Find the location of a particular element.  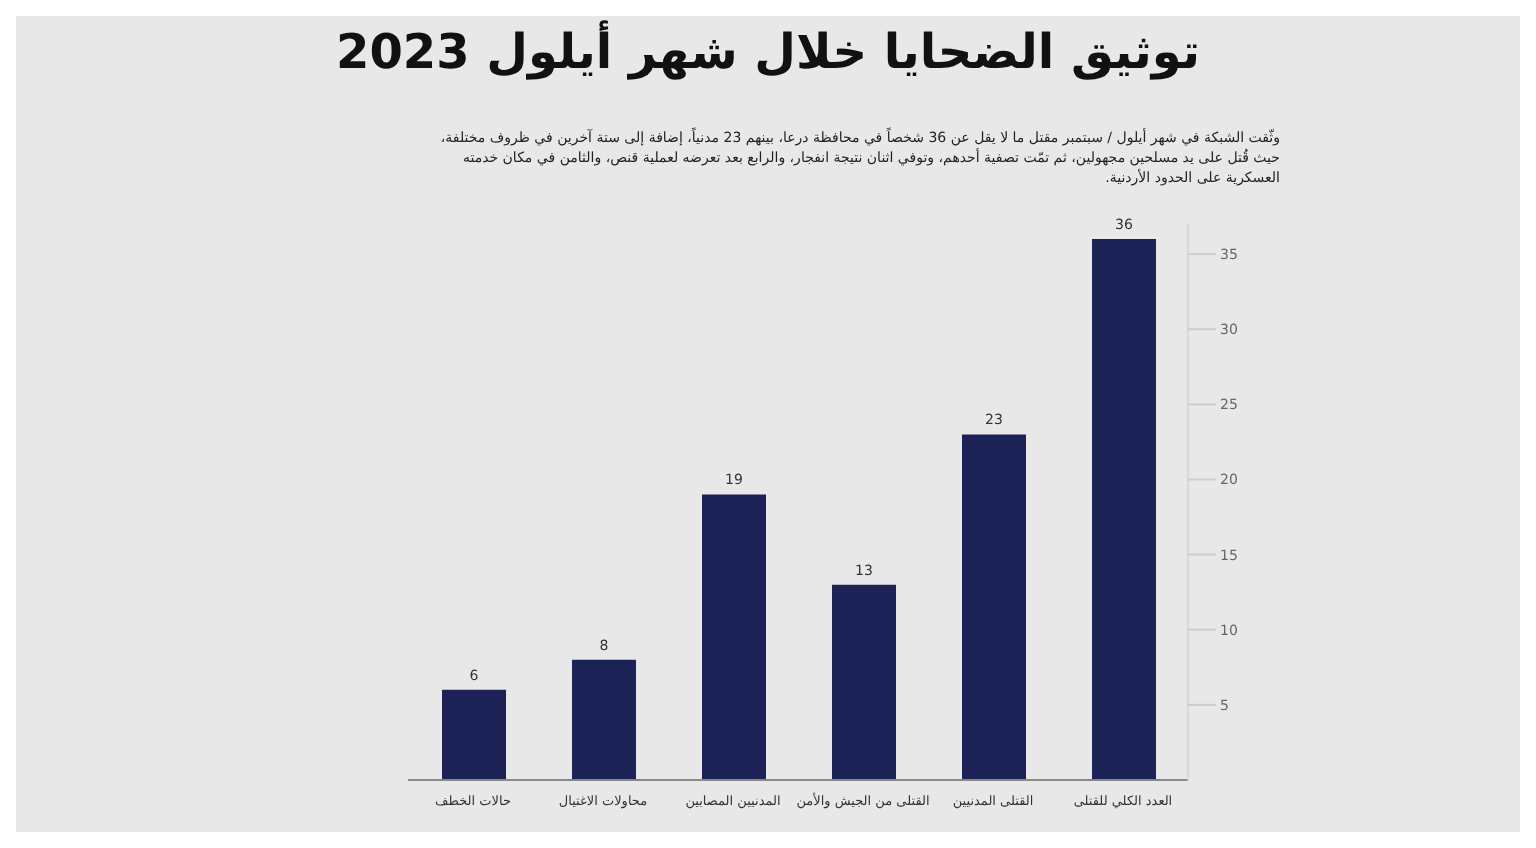

chart-title: توثيق الضحايا خلال شهر أيلول 2023 is located at coordinates (768, 49).